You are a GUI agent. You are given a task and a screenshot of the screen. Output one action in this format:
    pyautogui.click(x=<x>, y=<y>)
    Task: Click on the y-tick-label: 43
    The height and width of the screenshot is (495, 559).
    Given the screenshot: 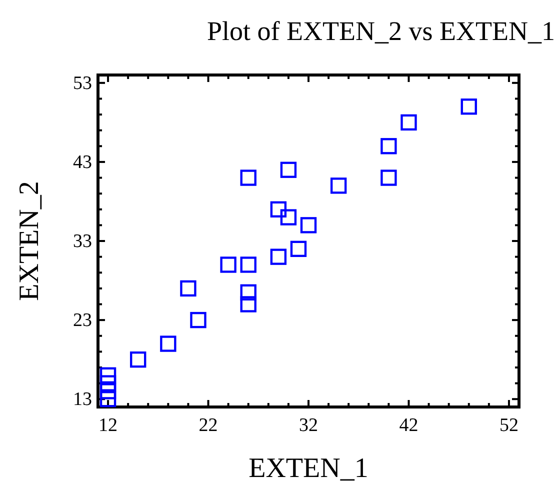 What is the action you would take?
    pyautogui.click(x=82, y=162)
    